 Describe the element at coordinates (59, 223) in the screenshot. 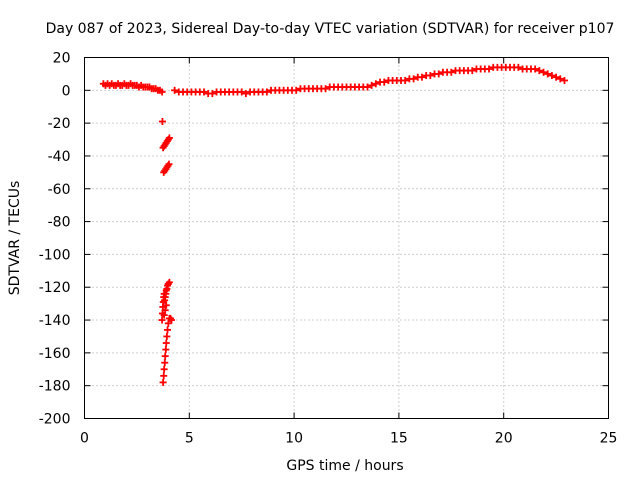

I see `y-tick-label: -80` at that location.